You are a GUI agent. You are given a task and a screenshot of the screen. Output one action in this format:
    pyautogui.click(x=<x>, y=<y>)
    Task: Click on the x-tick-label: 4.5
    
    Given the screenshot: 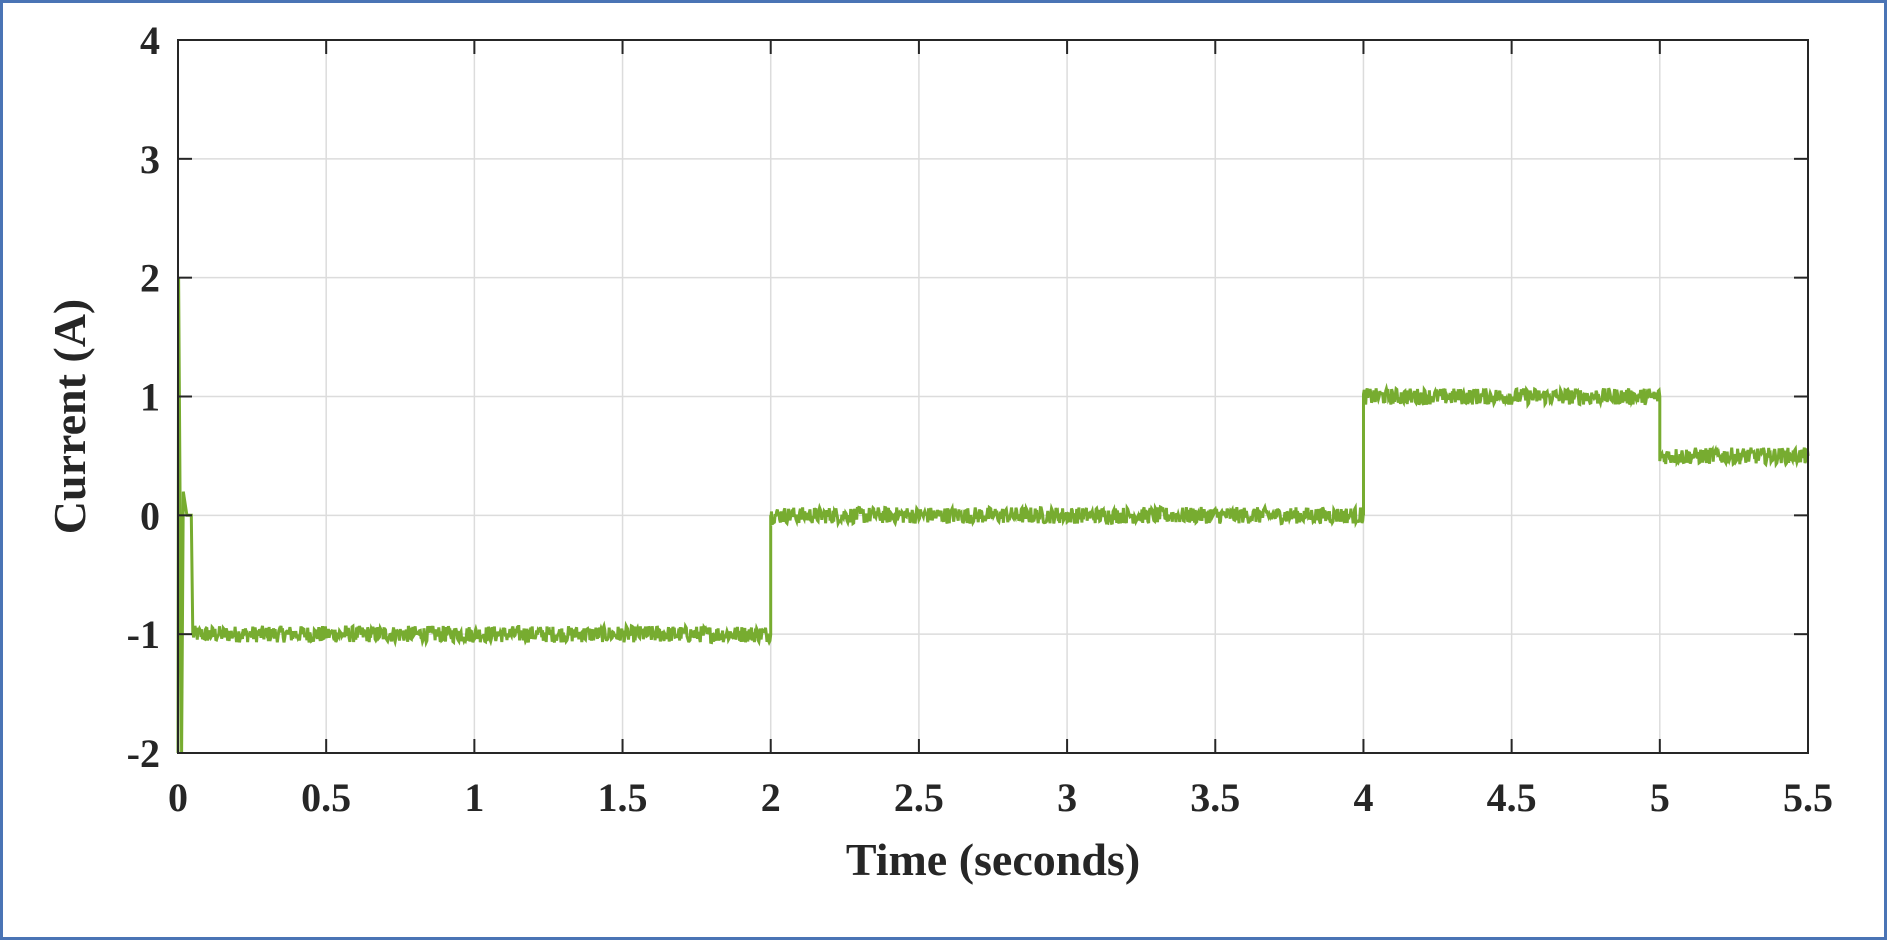 What is the action you would take?
    pyautogui.click(x=1512, y=797)
    